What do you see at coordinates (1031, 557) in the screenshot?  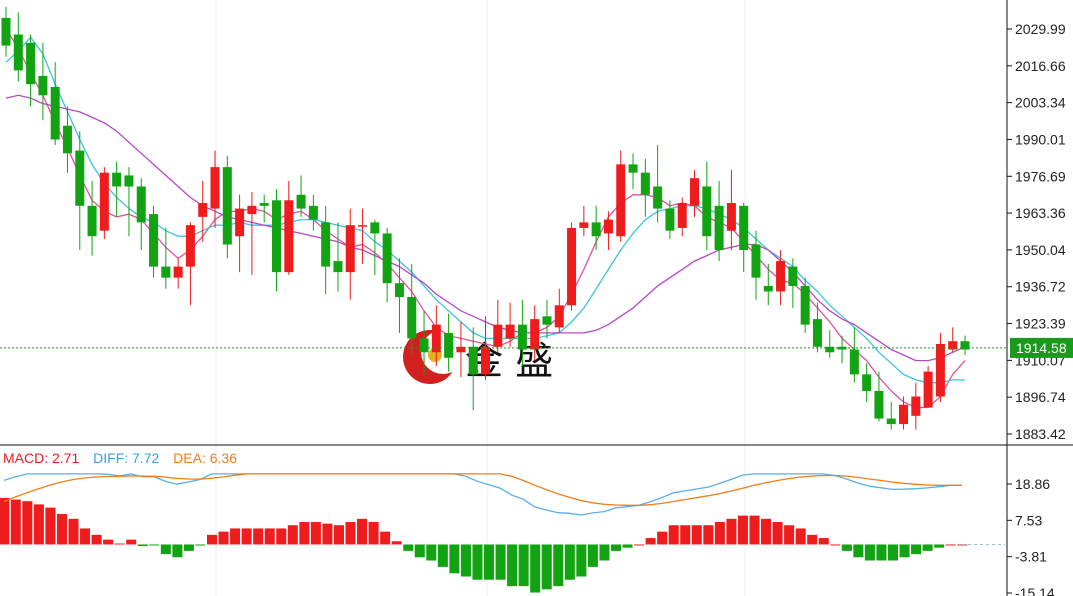 I see `macd-tick-label: -3.81` at bounding box center [1031, 557].